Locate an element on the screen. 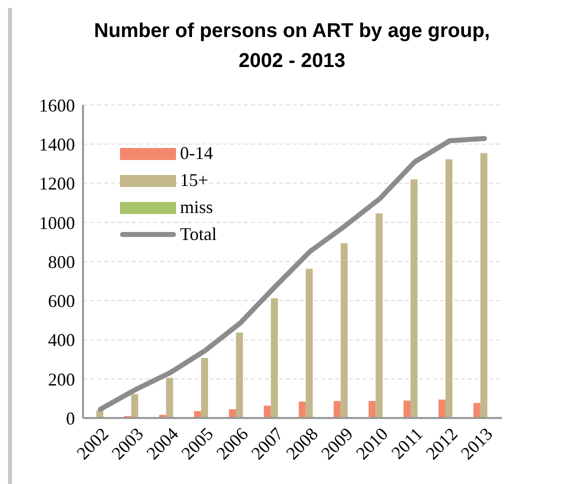 Image resolution: width=580 pixels, height=484 pixels. y-tick-label: 1600 is located at coordinates (57, 105).